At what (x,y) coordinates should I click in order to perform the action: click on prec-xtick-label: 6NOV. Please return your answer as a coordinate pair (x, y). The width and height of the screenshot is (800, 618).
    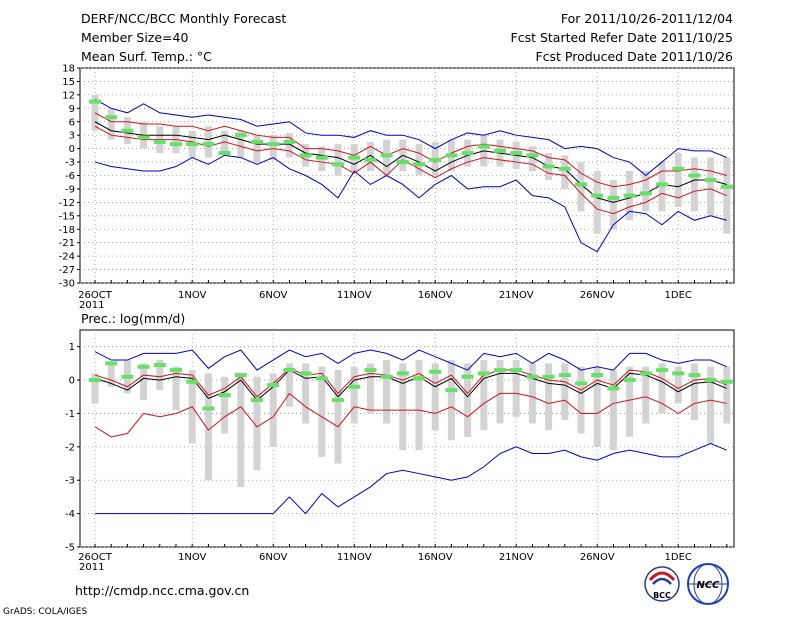
    Looking at the image, I should click on (273, 557).